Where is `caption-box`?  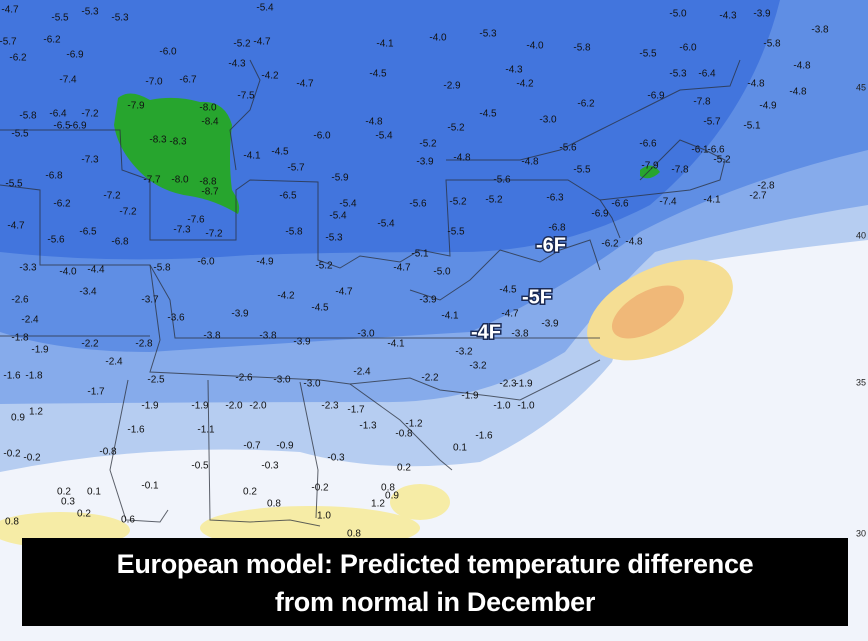
caption-box is located at coordinates (435, 582).